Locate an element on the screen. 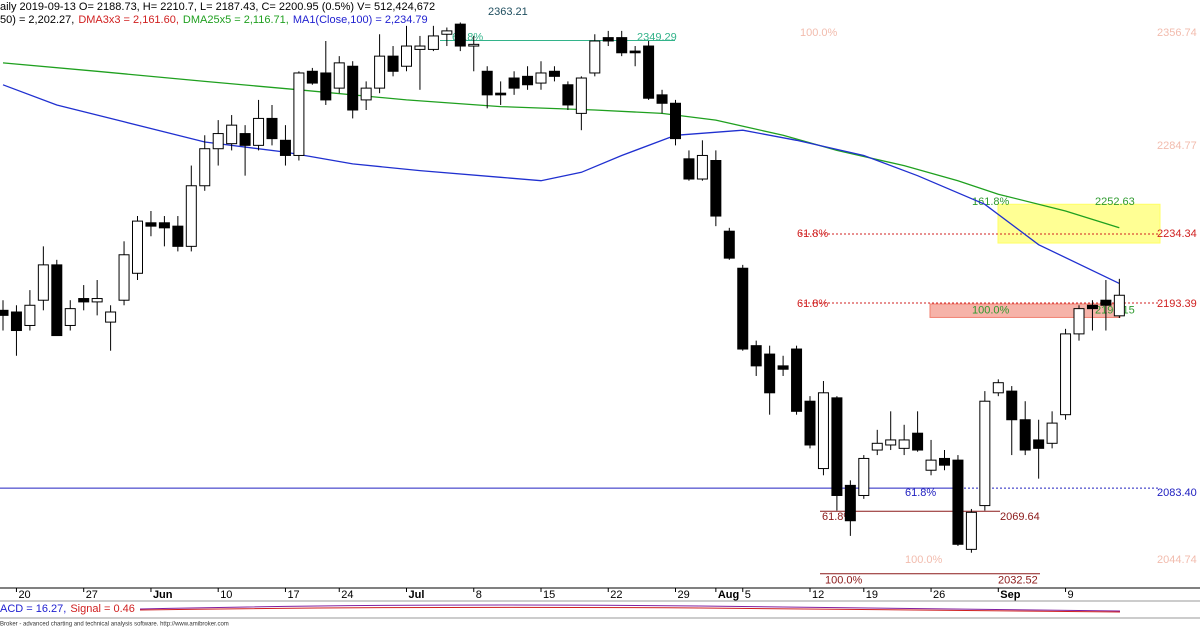 The image size is (1200, 630). legend: ACD = 16.27, Signal = 0.46 is located at coordinates (67, 609).